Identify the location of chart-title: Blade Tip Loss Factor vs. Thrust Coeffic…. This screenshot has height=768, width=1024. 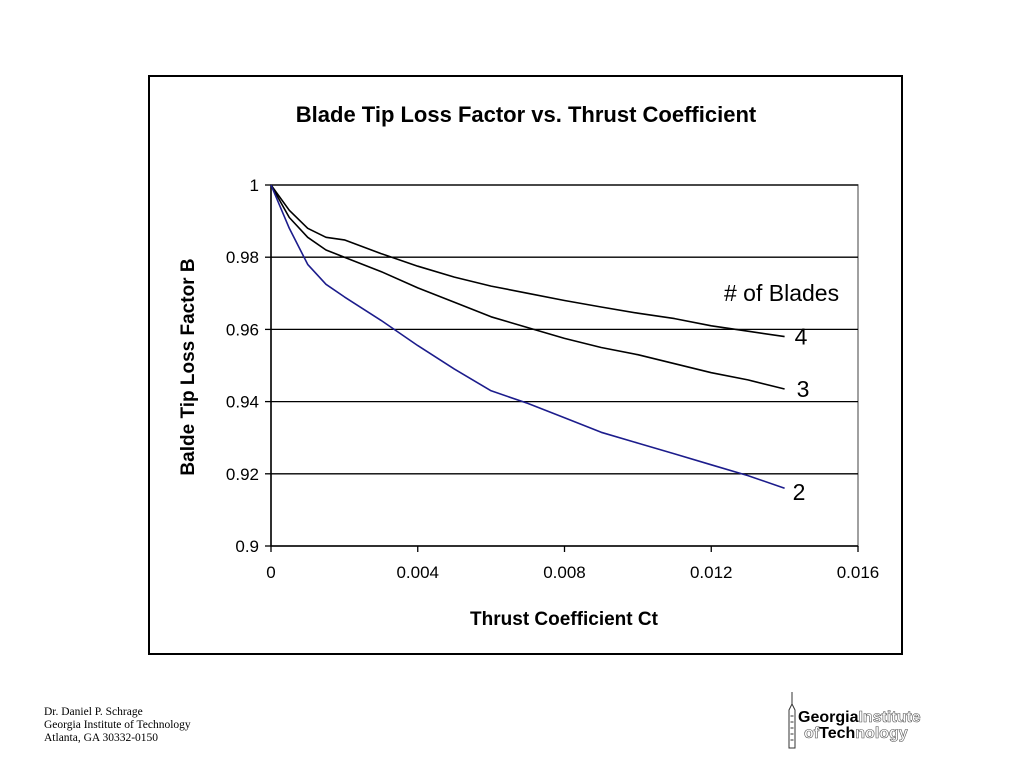
(526, 114).